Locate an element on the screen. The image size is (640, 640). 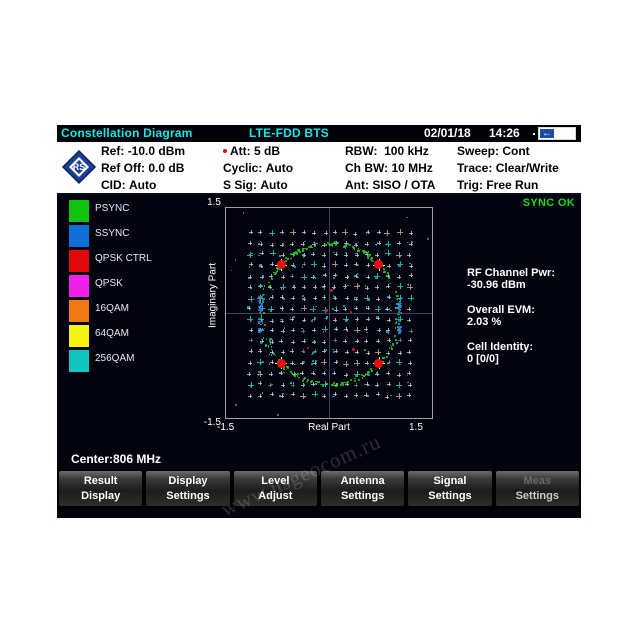
softkey-signal-settings: Signal Settings is located at coordinates (450, 488).